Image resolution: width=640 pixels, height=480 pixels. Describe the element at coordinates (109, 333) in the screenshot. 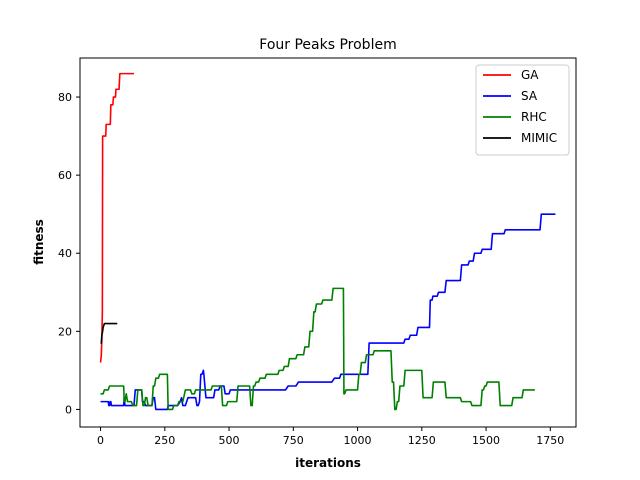

I see `series-line-mimic` at that location.